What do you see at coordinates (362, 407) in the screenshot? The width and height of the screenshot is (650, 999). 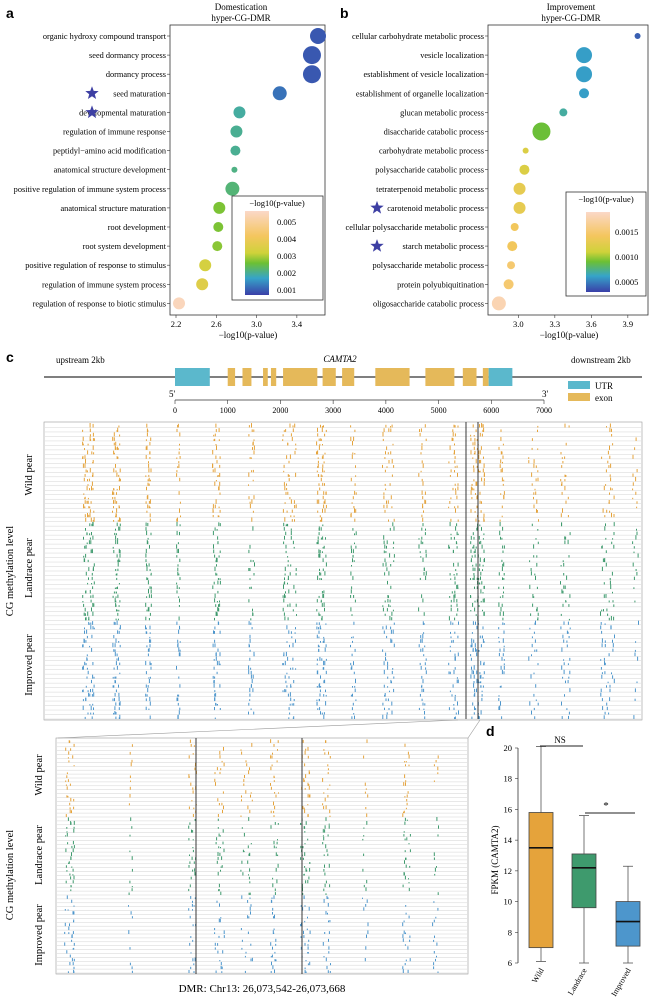 I see `gene-axis-ticks: 0 1000 2000 3000 4000 5000 6000 7000` at bounding box center [362, 407].